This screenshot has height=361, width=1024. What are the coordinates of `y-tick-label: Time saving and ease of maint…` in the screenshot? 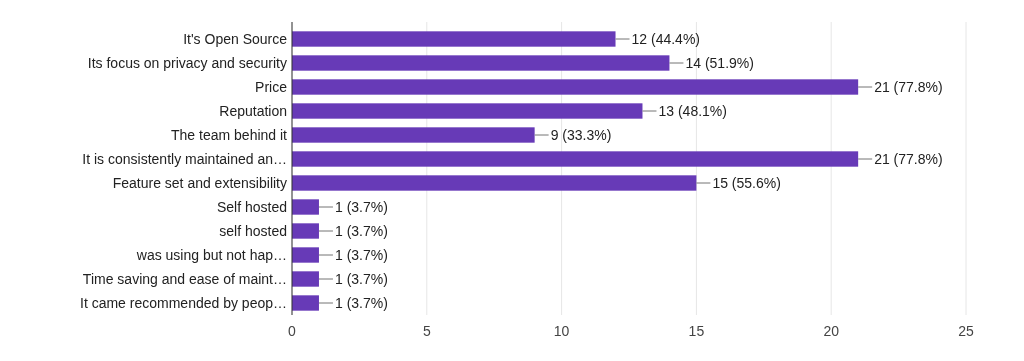 It's located at (184, 278).